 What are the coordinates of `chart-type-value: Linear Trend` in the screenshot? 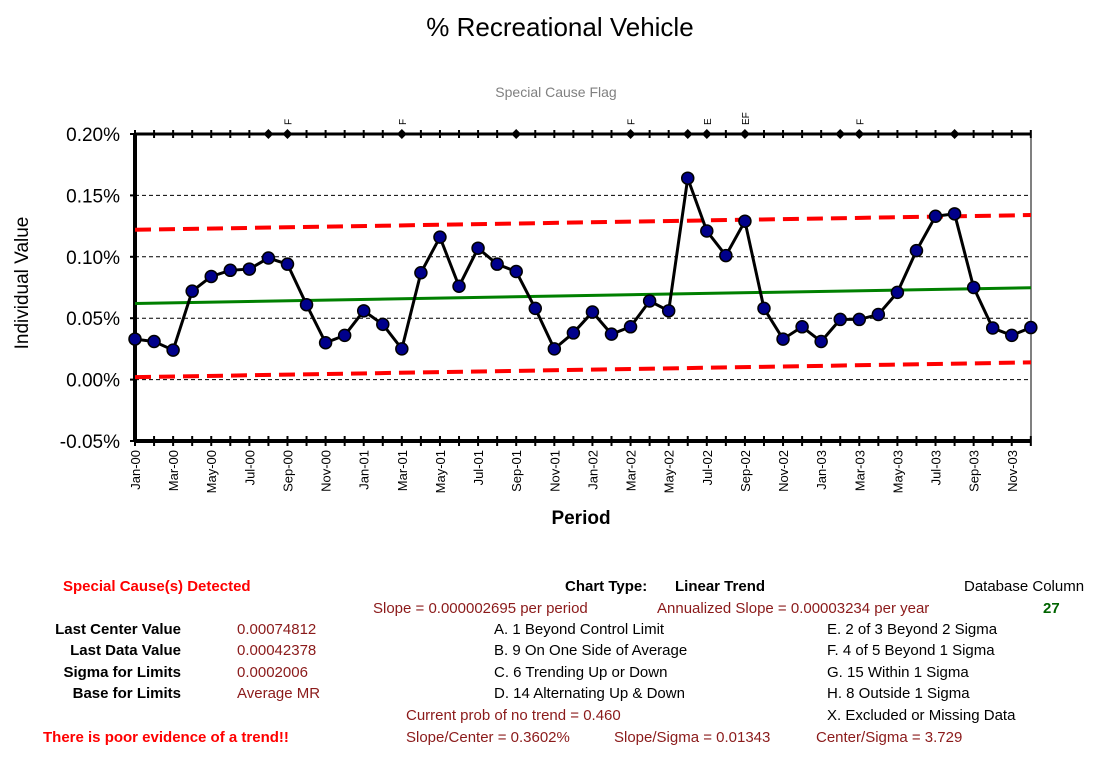 It's located at (720, 586).